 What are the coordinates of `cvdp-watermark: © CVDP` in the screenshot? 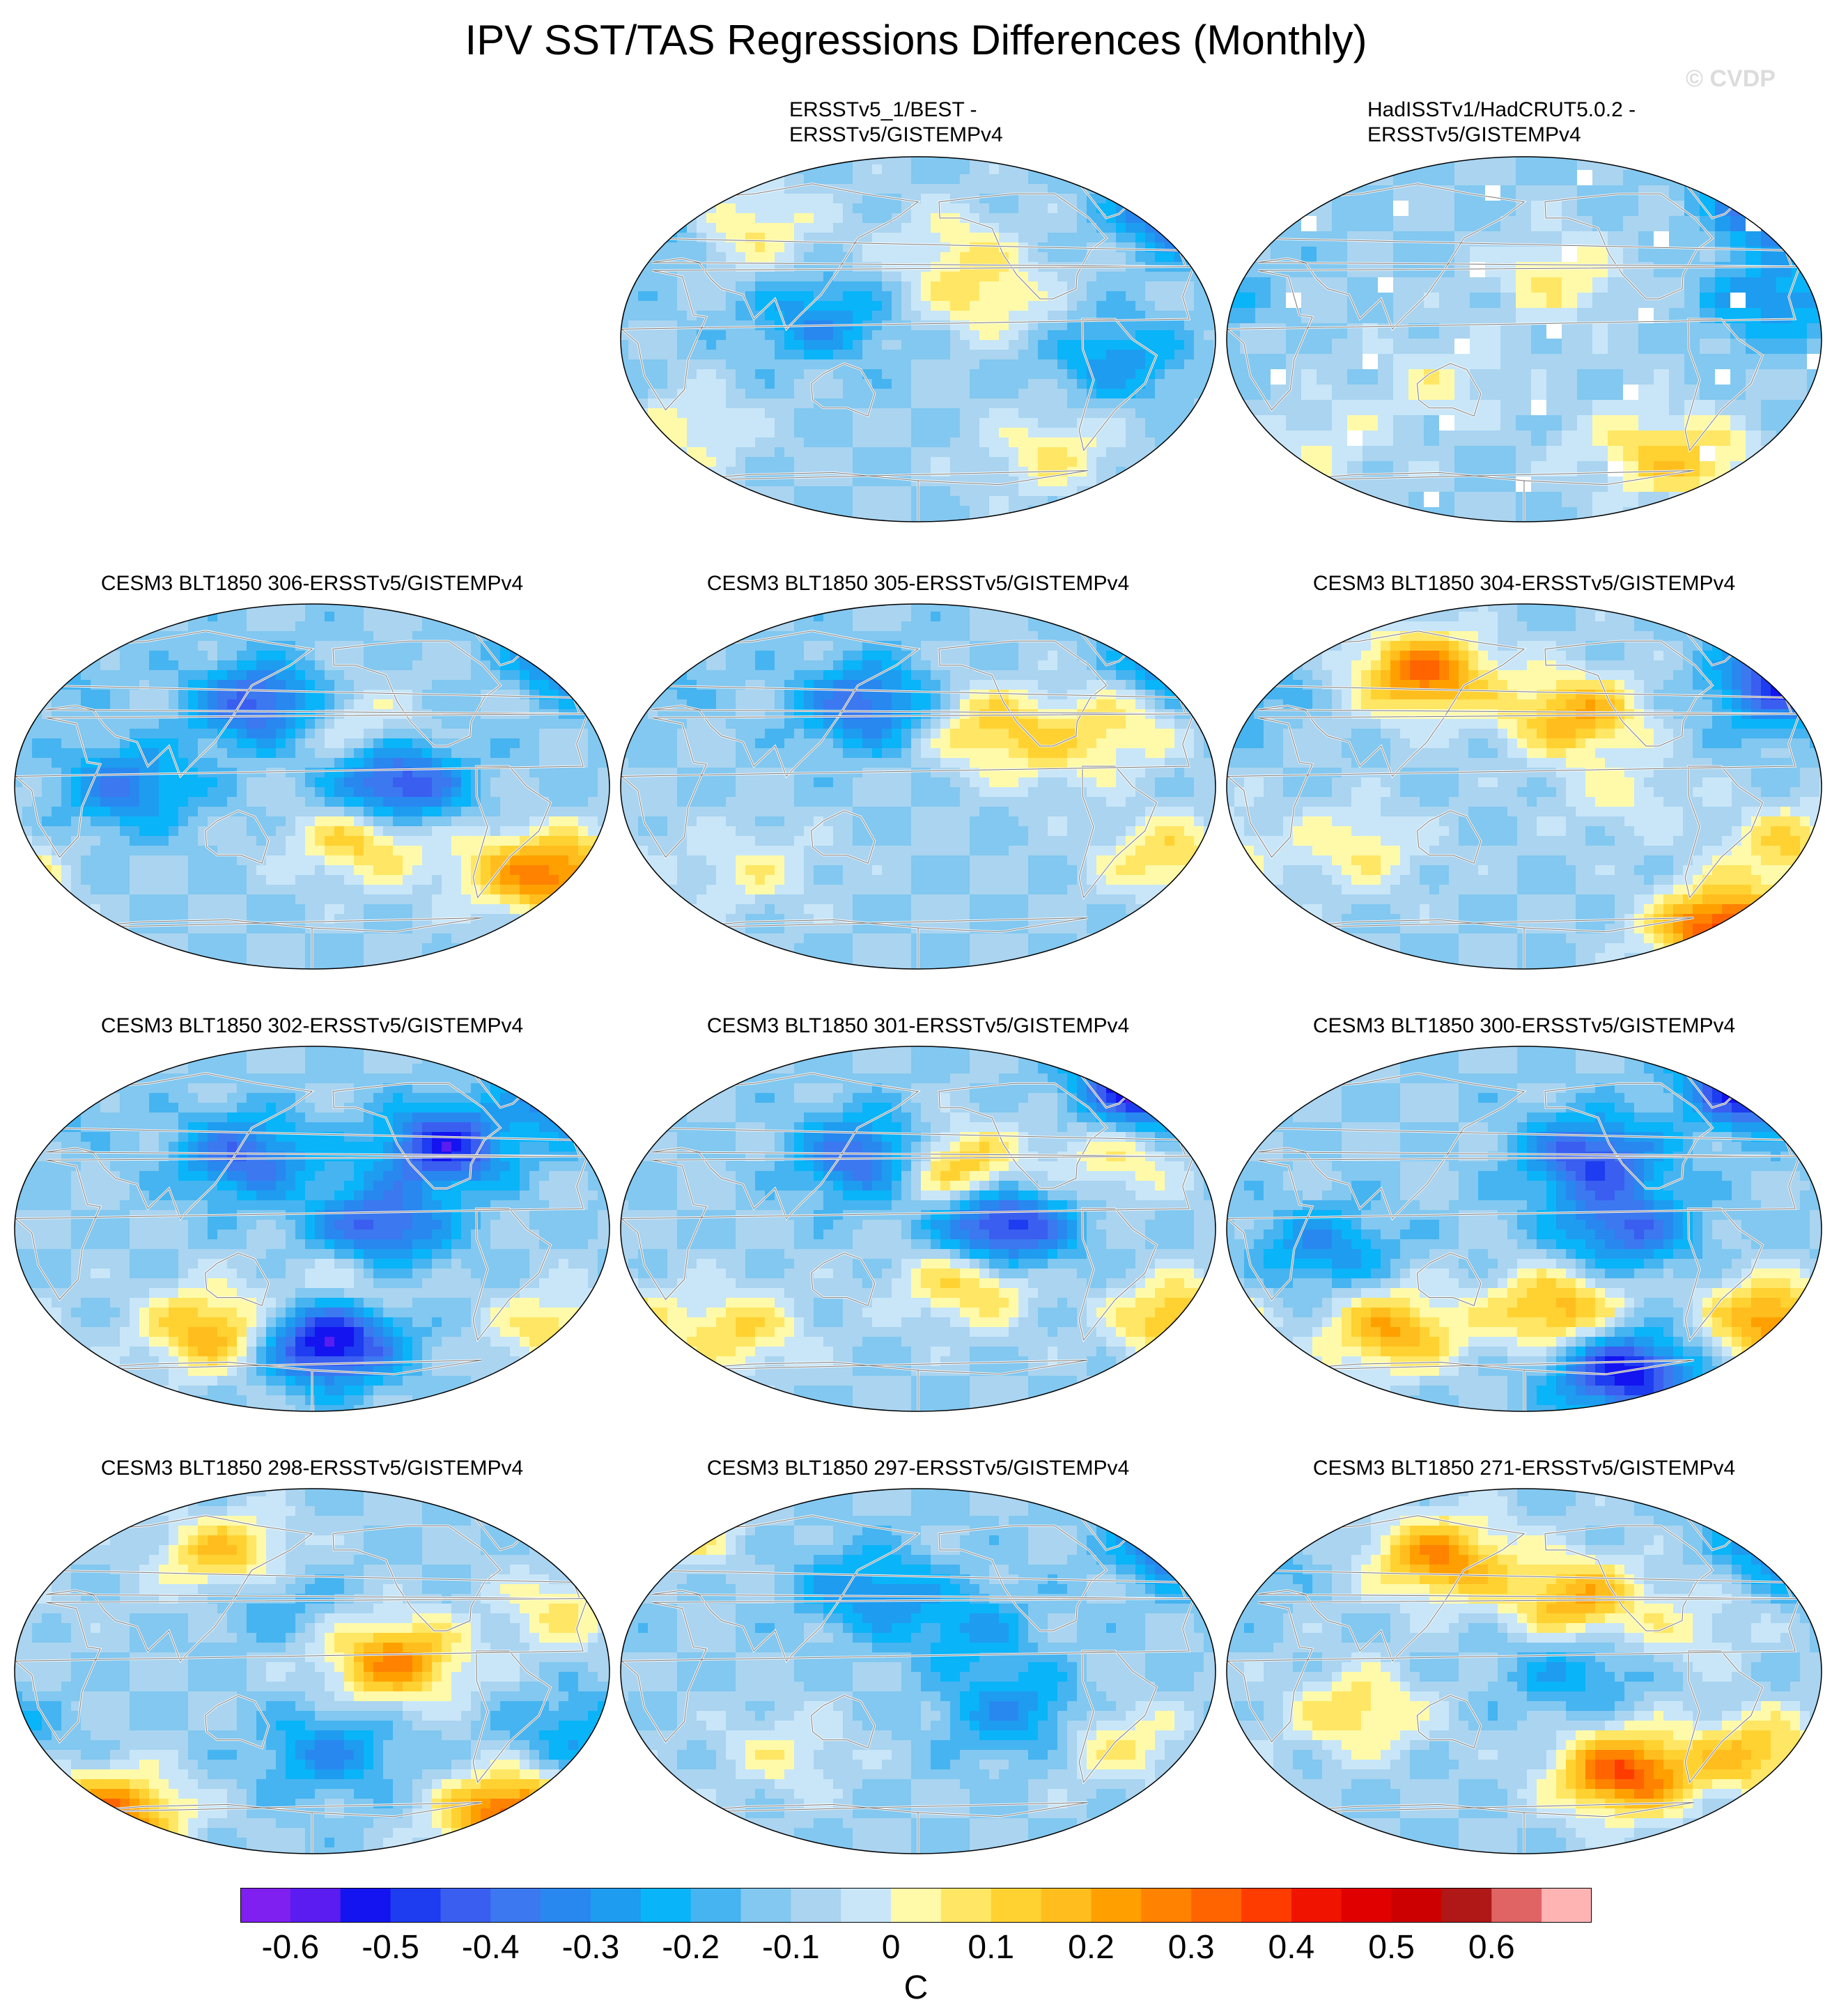 It's located at (1731, 79).